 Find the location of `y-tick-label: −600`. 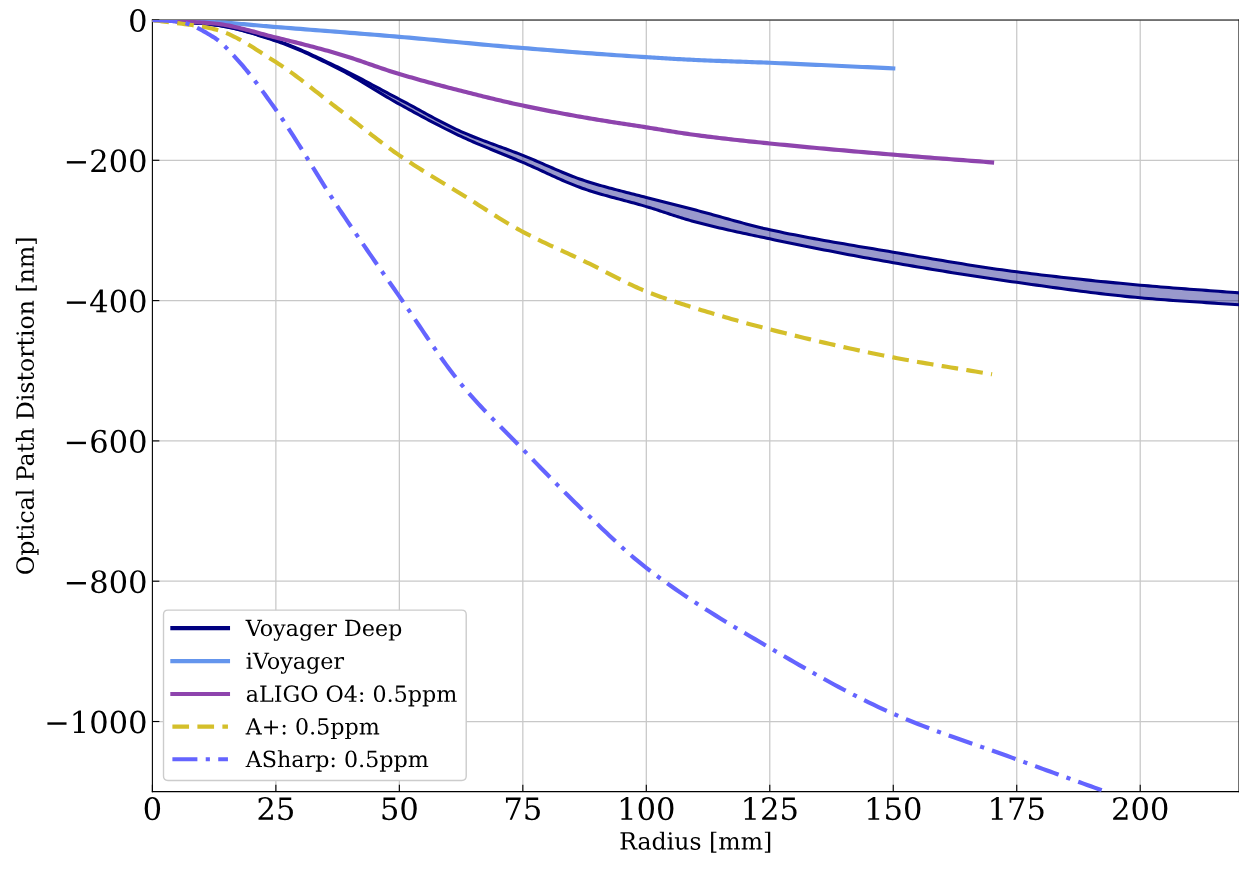

y-tick-label: −600 is located at coordinates (106, 441).